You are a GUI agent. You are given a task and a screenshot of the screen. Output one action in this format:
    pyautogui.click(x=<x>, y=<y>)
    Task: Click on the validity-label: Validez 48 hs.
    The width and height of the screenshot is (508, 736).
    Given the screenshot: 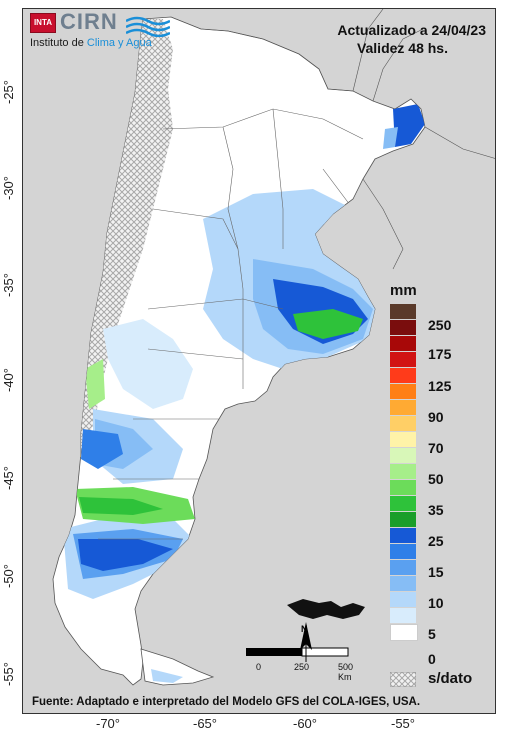 What is the action you would take?
    pyautogui.click(x=402, y=48)
    